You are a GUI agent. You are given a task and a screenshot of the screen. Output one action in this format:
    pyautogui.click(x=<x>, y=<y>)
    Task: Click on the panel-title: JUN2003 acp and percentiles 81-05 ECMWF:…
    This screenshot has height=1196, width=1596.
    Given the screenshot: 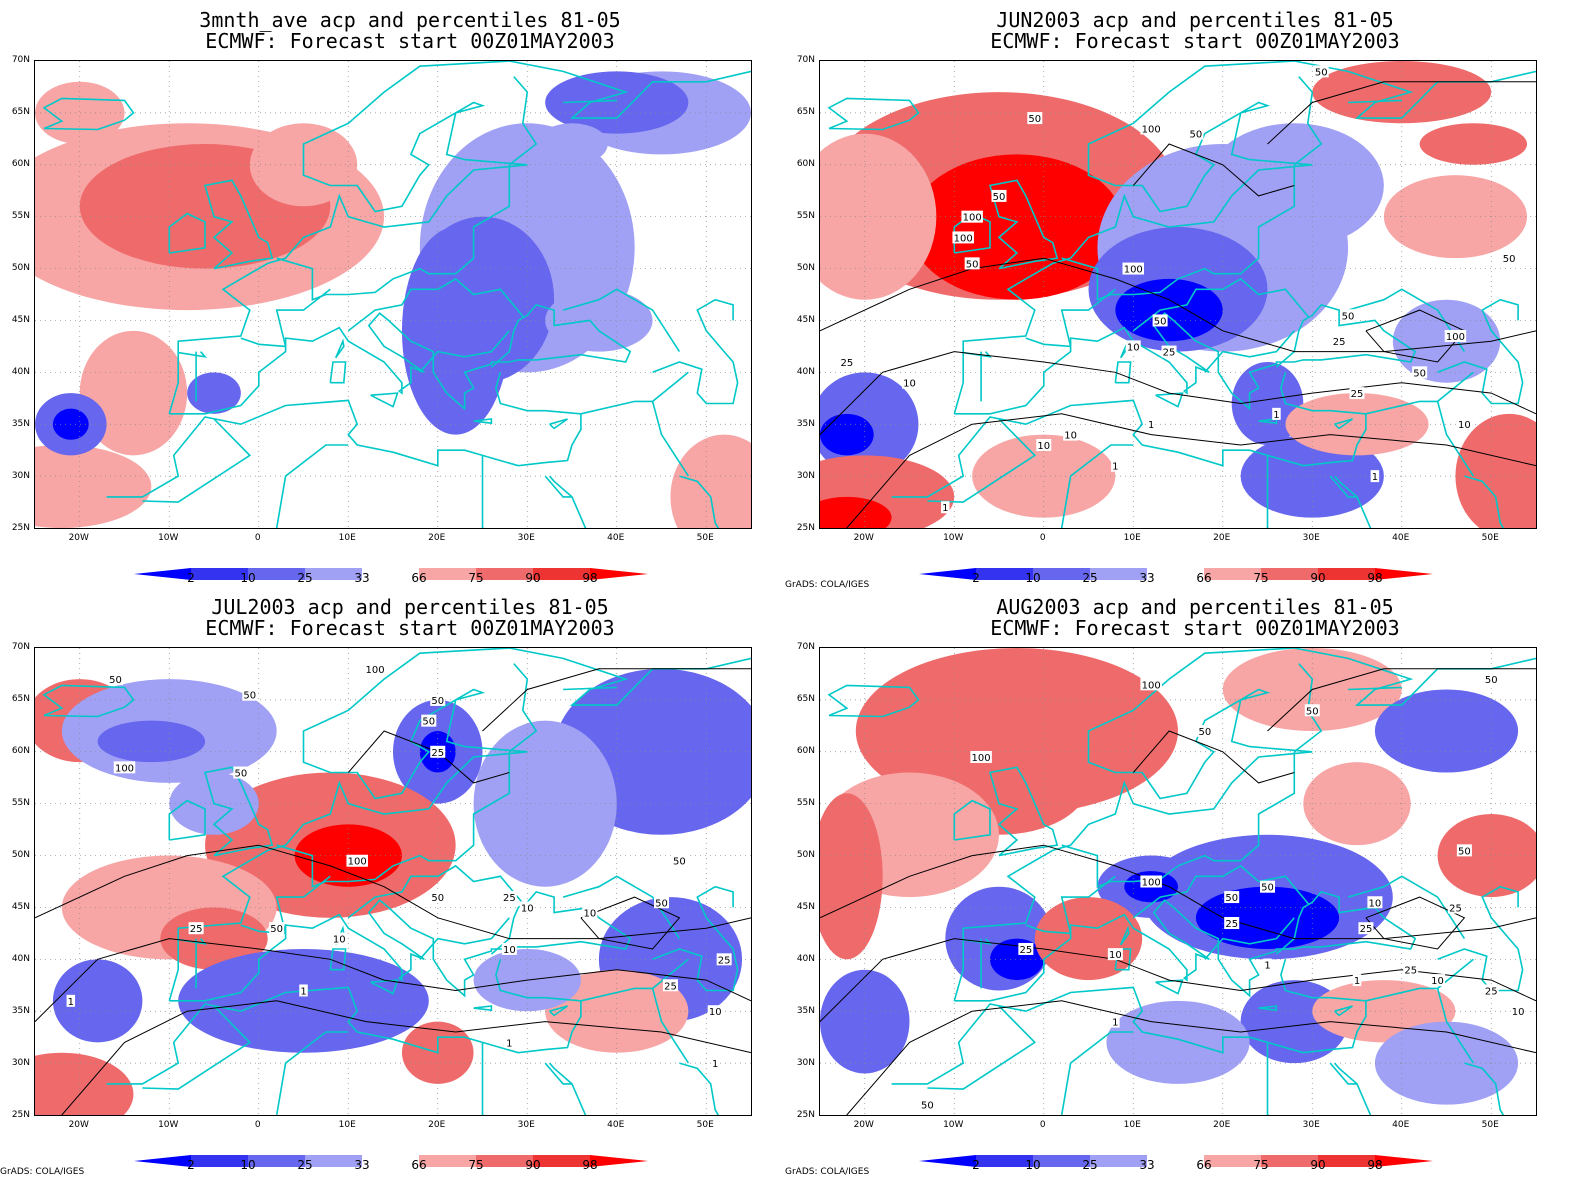 What is the action you would take?
    pyautogui.click(x=1190, y=31)
    